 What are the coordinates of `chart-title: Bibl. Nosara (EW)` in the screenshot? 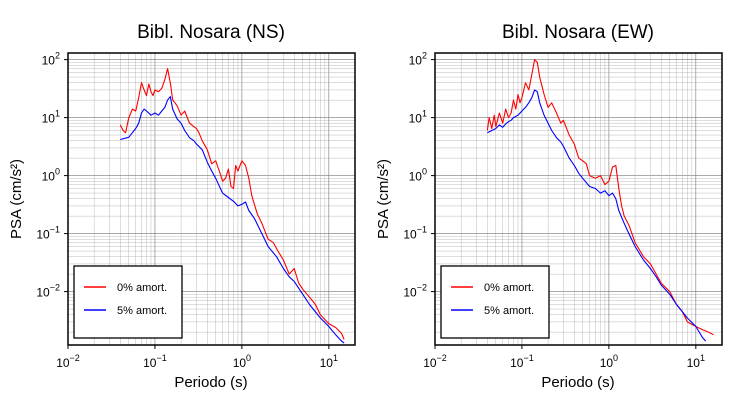 It's located at (578, 32).